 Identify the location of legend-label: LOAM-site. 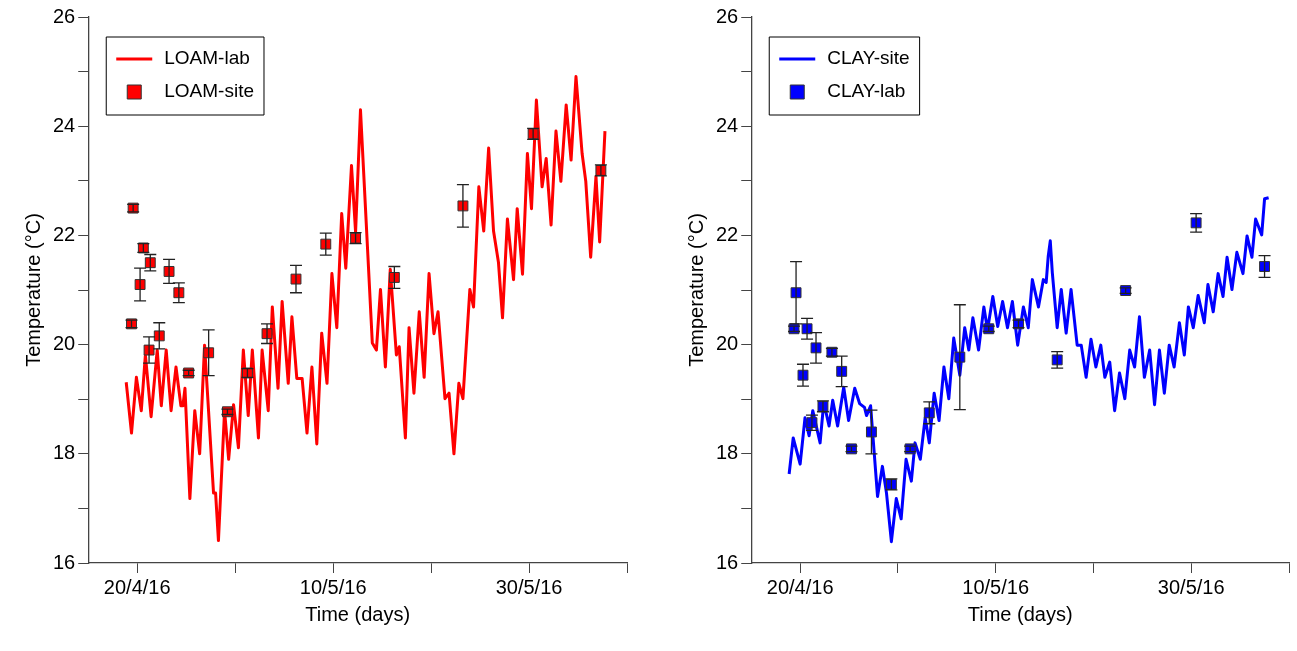
(209, 91).